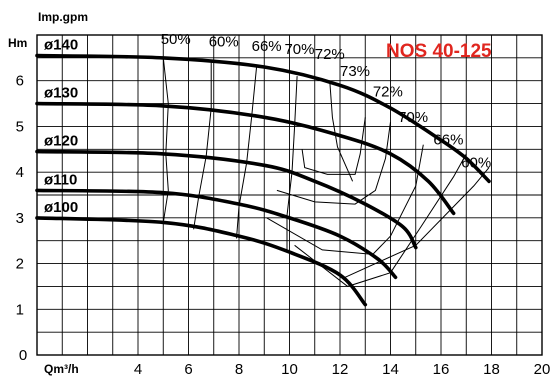 Image resolution: width=550 pixels, height=376 pixels. I want to click on y-tick-label: 4, so click(20, 172).